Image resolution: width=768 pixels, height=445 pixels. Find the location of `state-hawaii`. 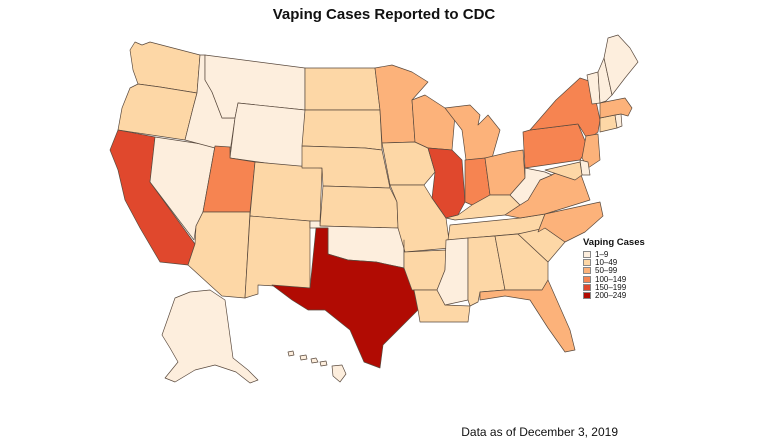

state-hawaii is located at coordinates (317, 366).